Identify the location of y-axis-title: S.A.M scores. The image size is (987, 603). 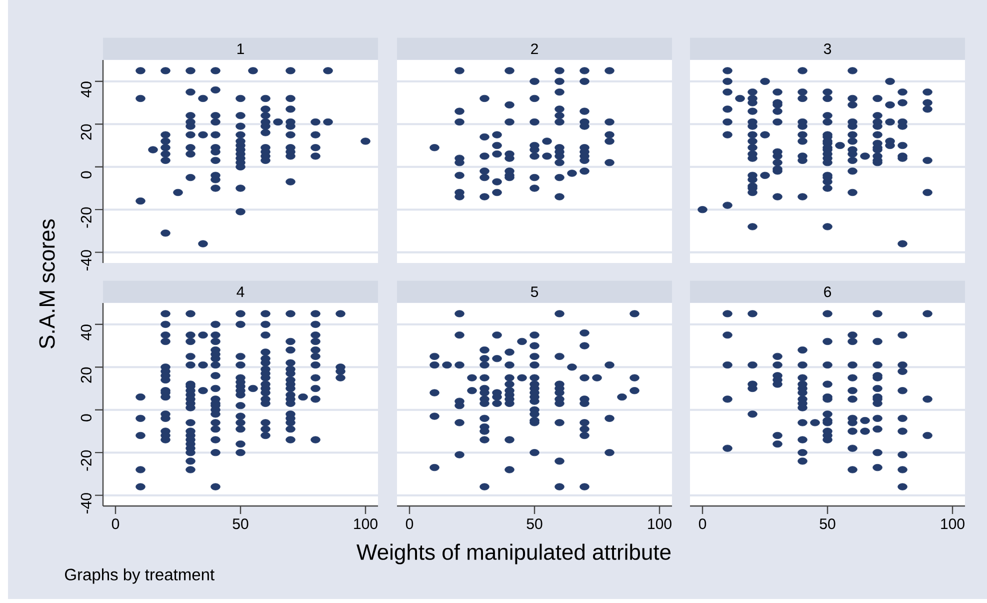
(47, 283).